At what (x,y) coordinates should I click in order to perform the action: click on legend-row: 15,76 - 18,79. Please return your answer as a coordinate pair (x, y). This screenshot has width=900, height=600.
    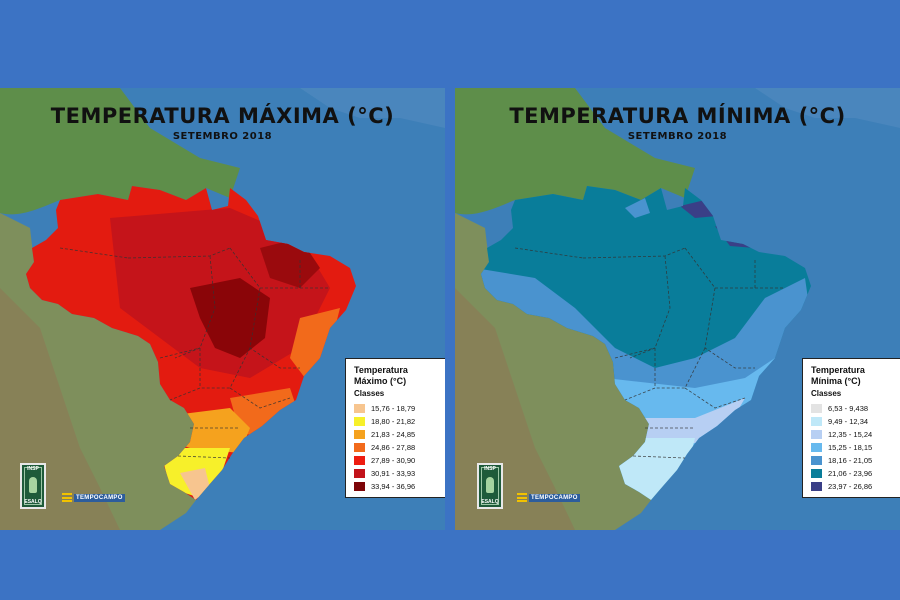
    Looking at the image, I should click on (397, 408).